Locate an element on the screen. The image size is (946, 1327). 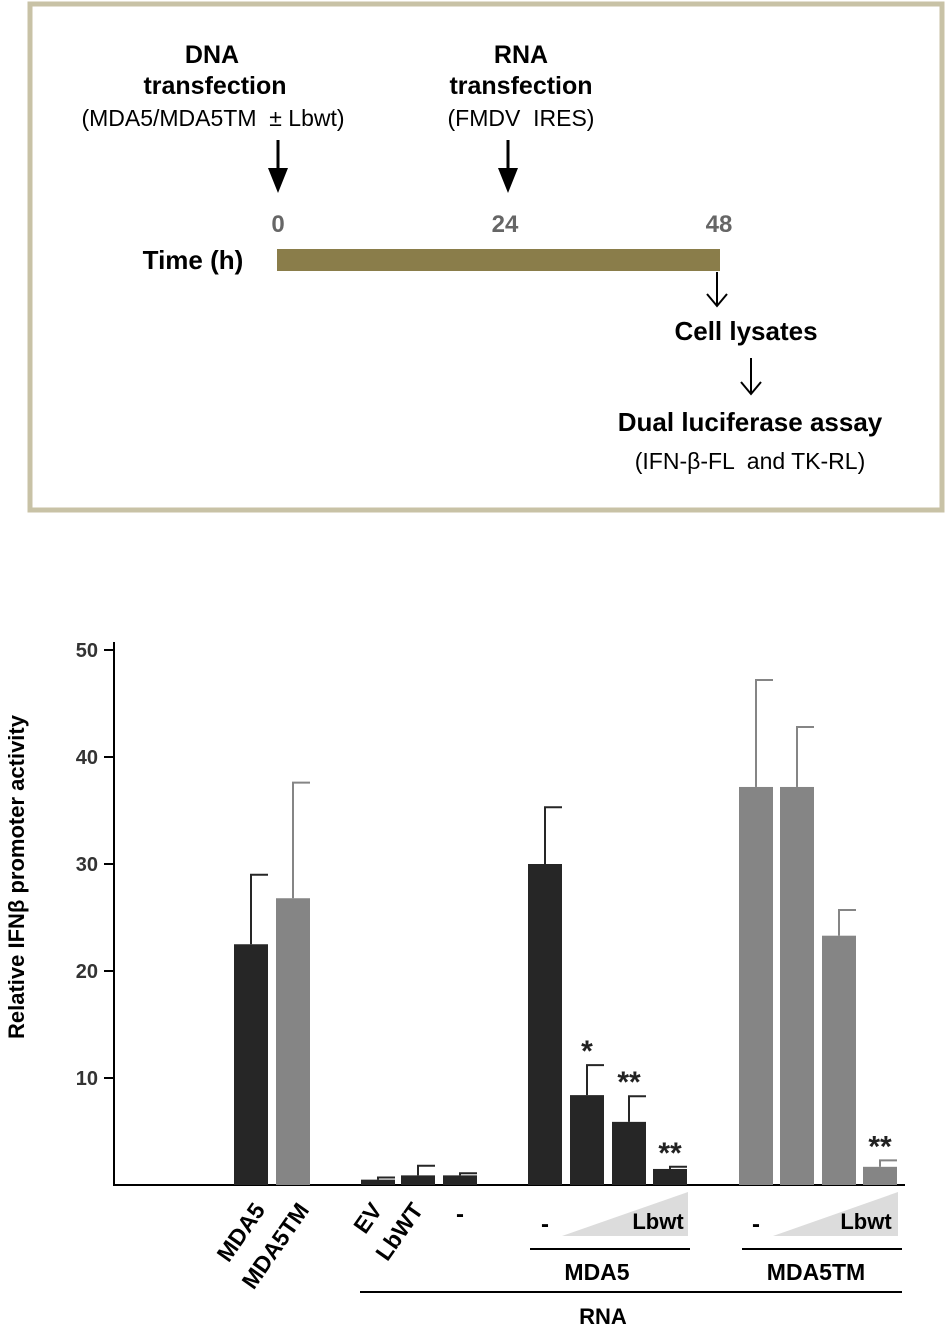
lysate-arrow-icon is located at coordinates (717, 290).